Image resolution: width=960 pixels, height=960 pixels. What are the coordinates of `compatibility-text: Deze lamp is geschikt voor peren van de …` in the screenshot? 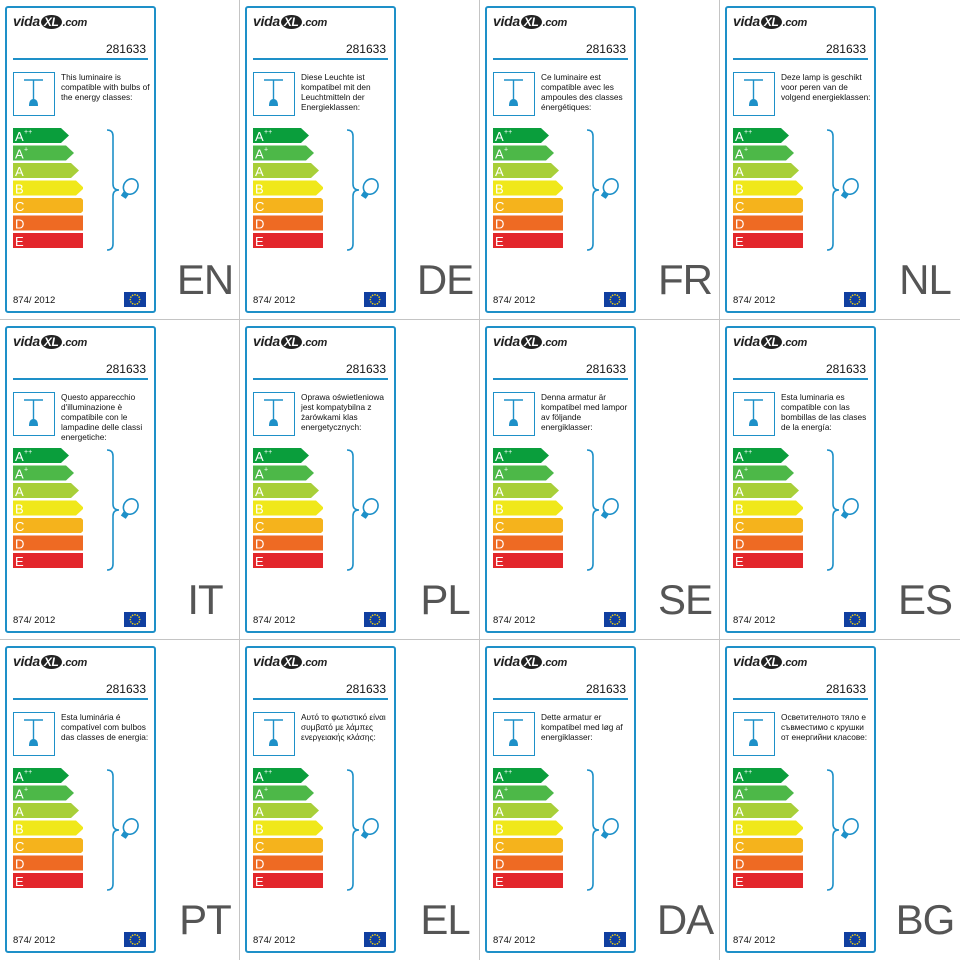 It's located at (826, 87).